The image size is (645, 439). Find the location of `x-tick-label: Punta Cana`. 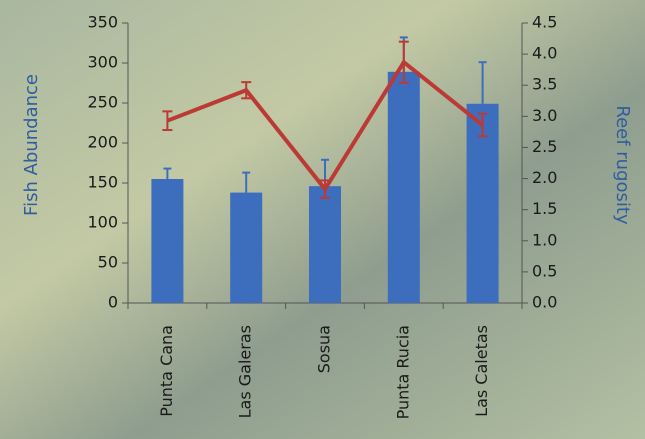

x-tick-label: Punta Cana is located at coordinates (166, 371).